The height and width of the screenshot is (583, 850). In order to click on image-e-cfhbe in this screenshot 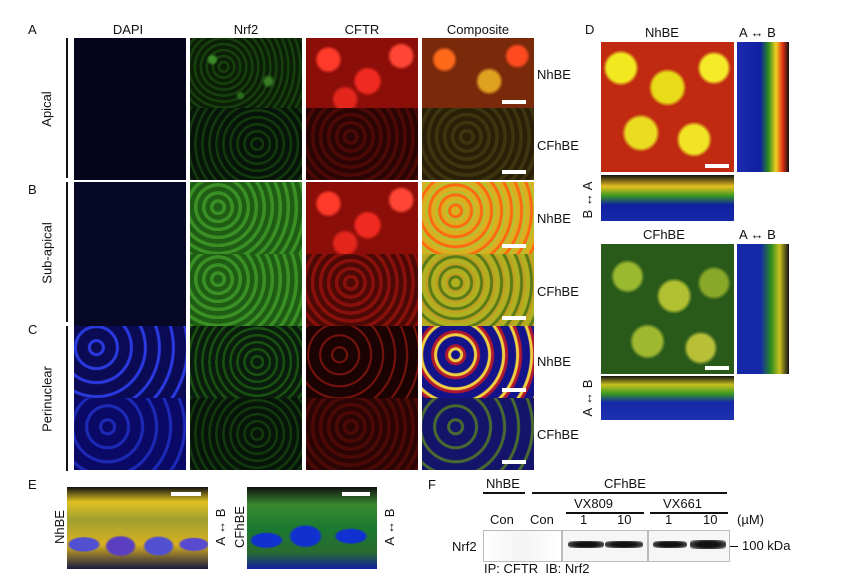, I will do `click(312, 528)`.